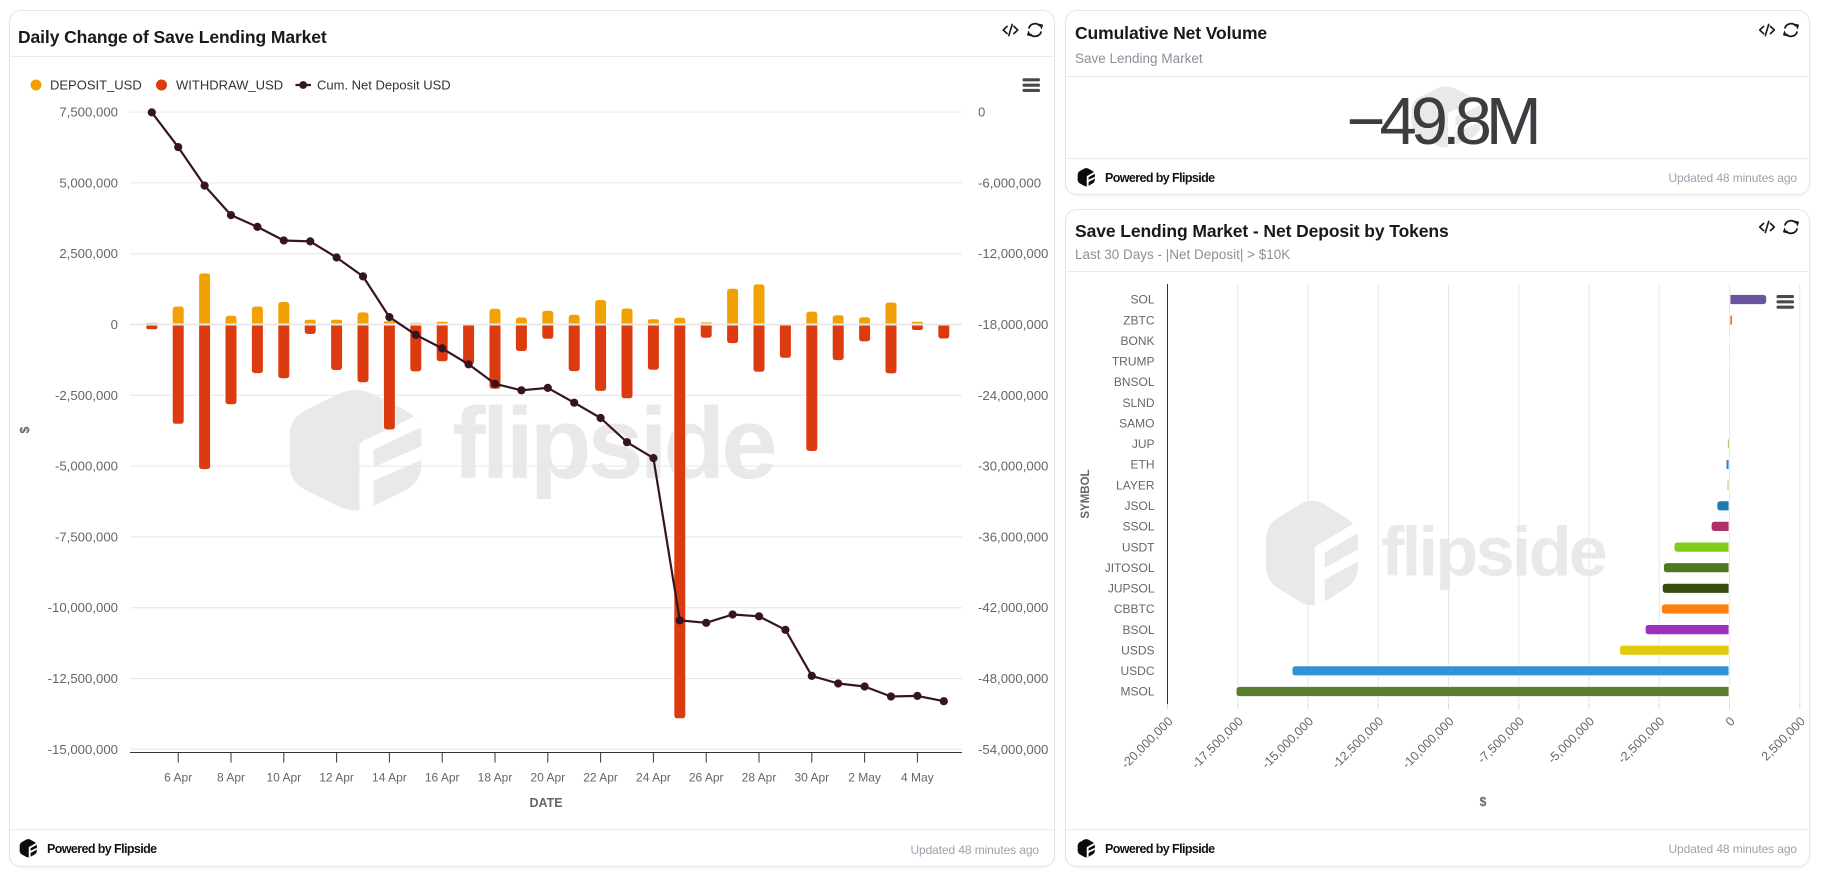  What do you see at coordinates (1143, 444) in the screenshot?
I see `svg-text: JUP` at bounding box center [1143, 444].